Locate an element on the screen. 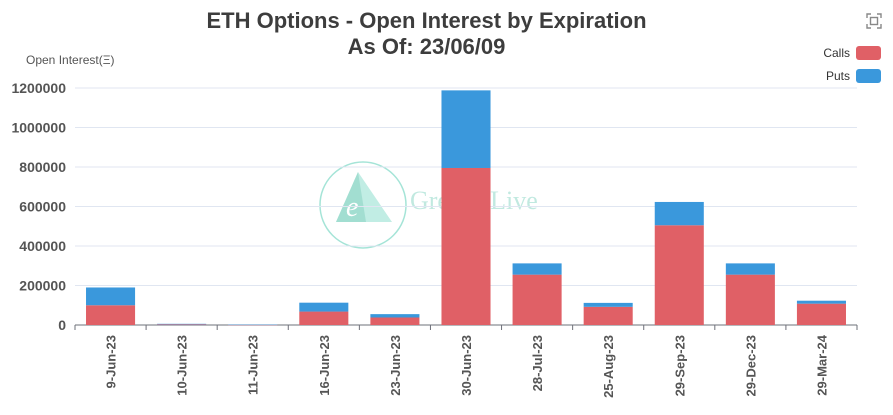 Image resolution: width=893 pixels, height=415 pixels. y-tick-label: 1000000 is located at coordinates (38, 128).